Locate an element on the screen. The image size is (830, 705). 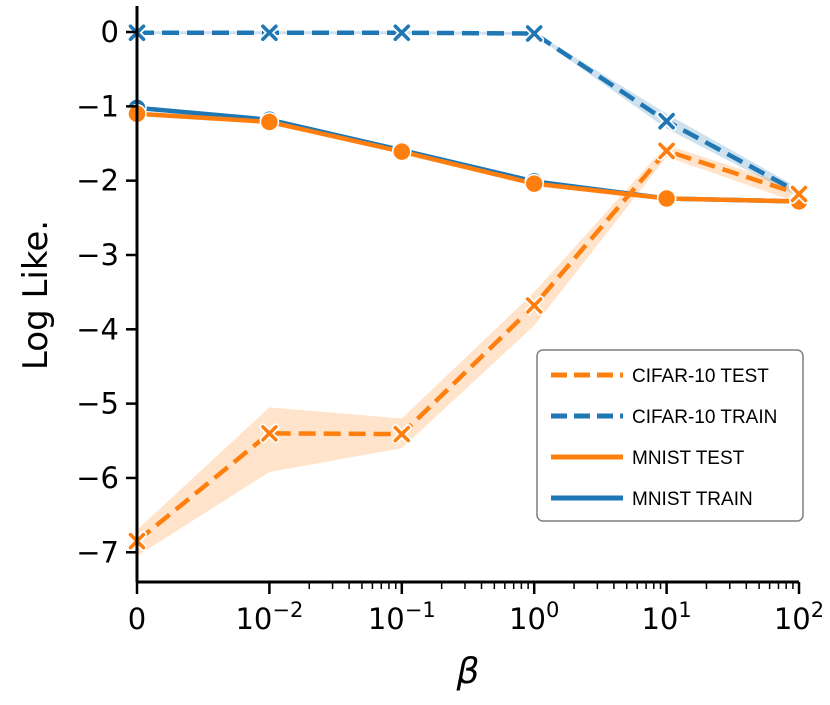
x-tick-label-0: 0 is located at coordinates (137, 619).